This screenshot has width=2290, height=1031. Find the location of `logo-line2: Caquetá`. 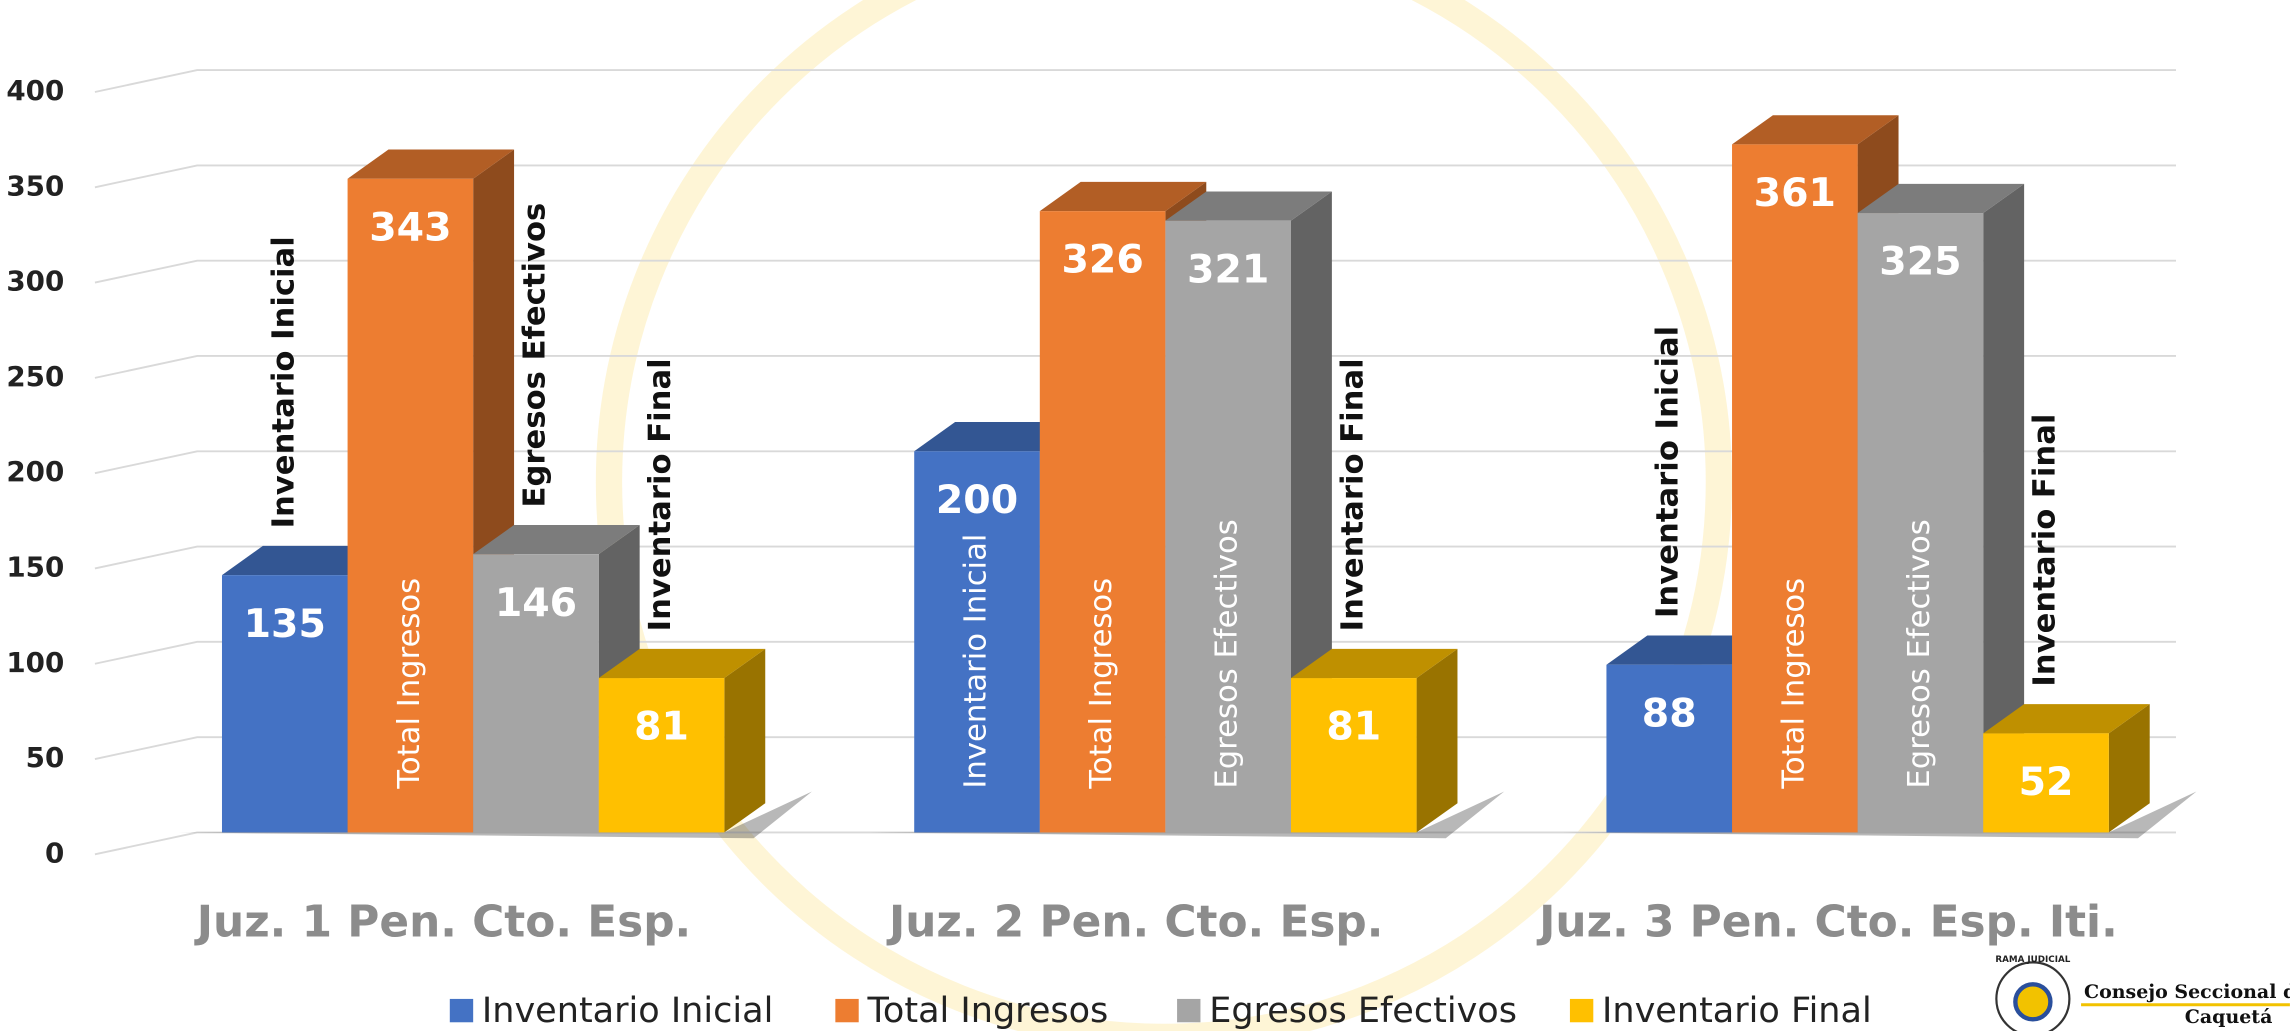

logo-line2: Caquetá is located at coordinates (2229, 1017).